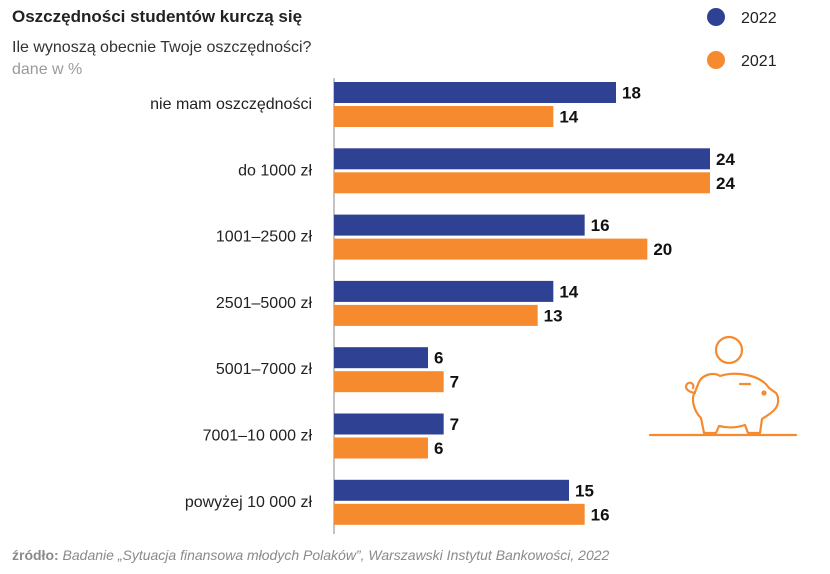 Image resolution: width=830 pixels, height=574 pixels. Describe the element at coordinates (716, 17) in the screenshot. I see `legend-marker-2022` at that location.